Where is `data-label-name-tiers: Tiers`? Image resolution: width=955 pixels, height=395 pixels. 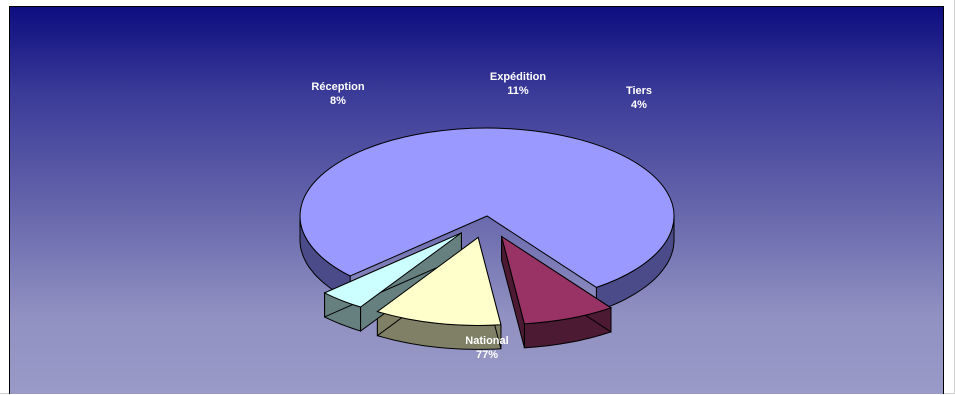
data-label-name-tiers: Tiers is located at coordinates (639, 91).